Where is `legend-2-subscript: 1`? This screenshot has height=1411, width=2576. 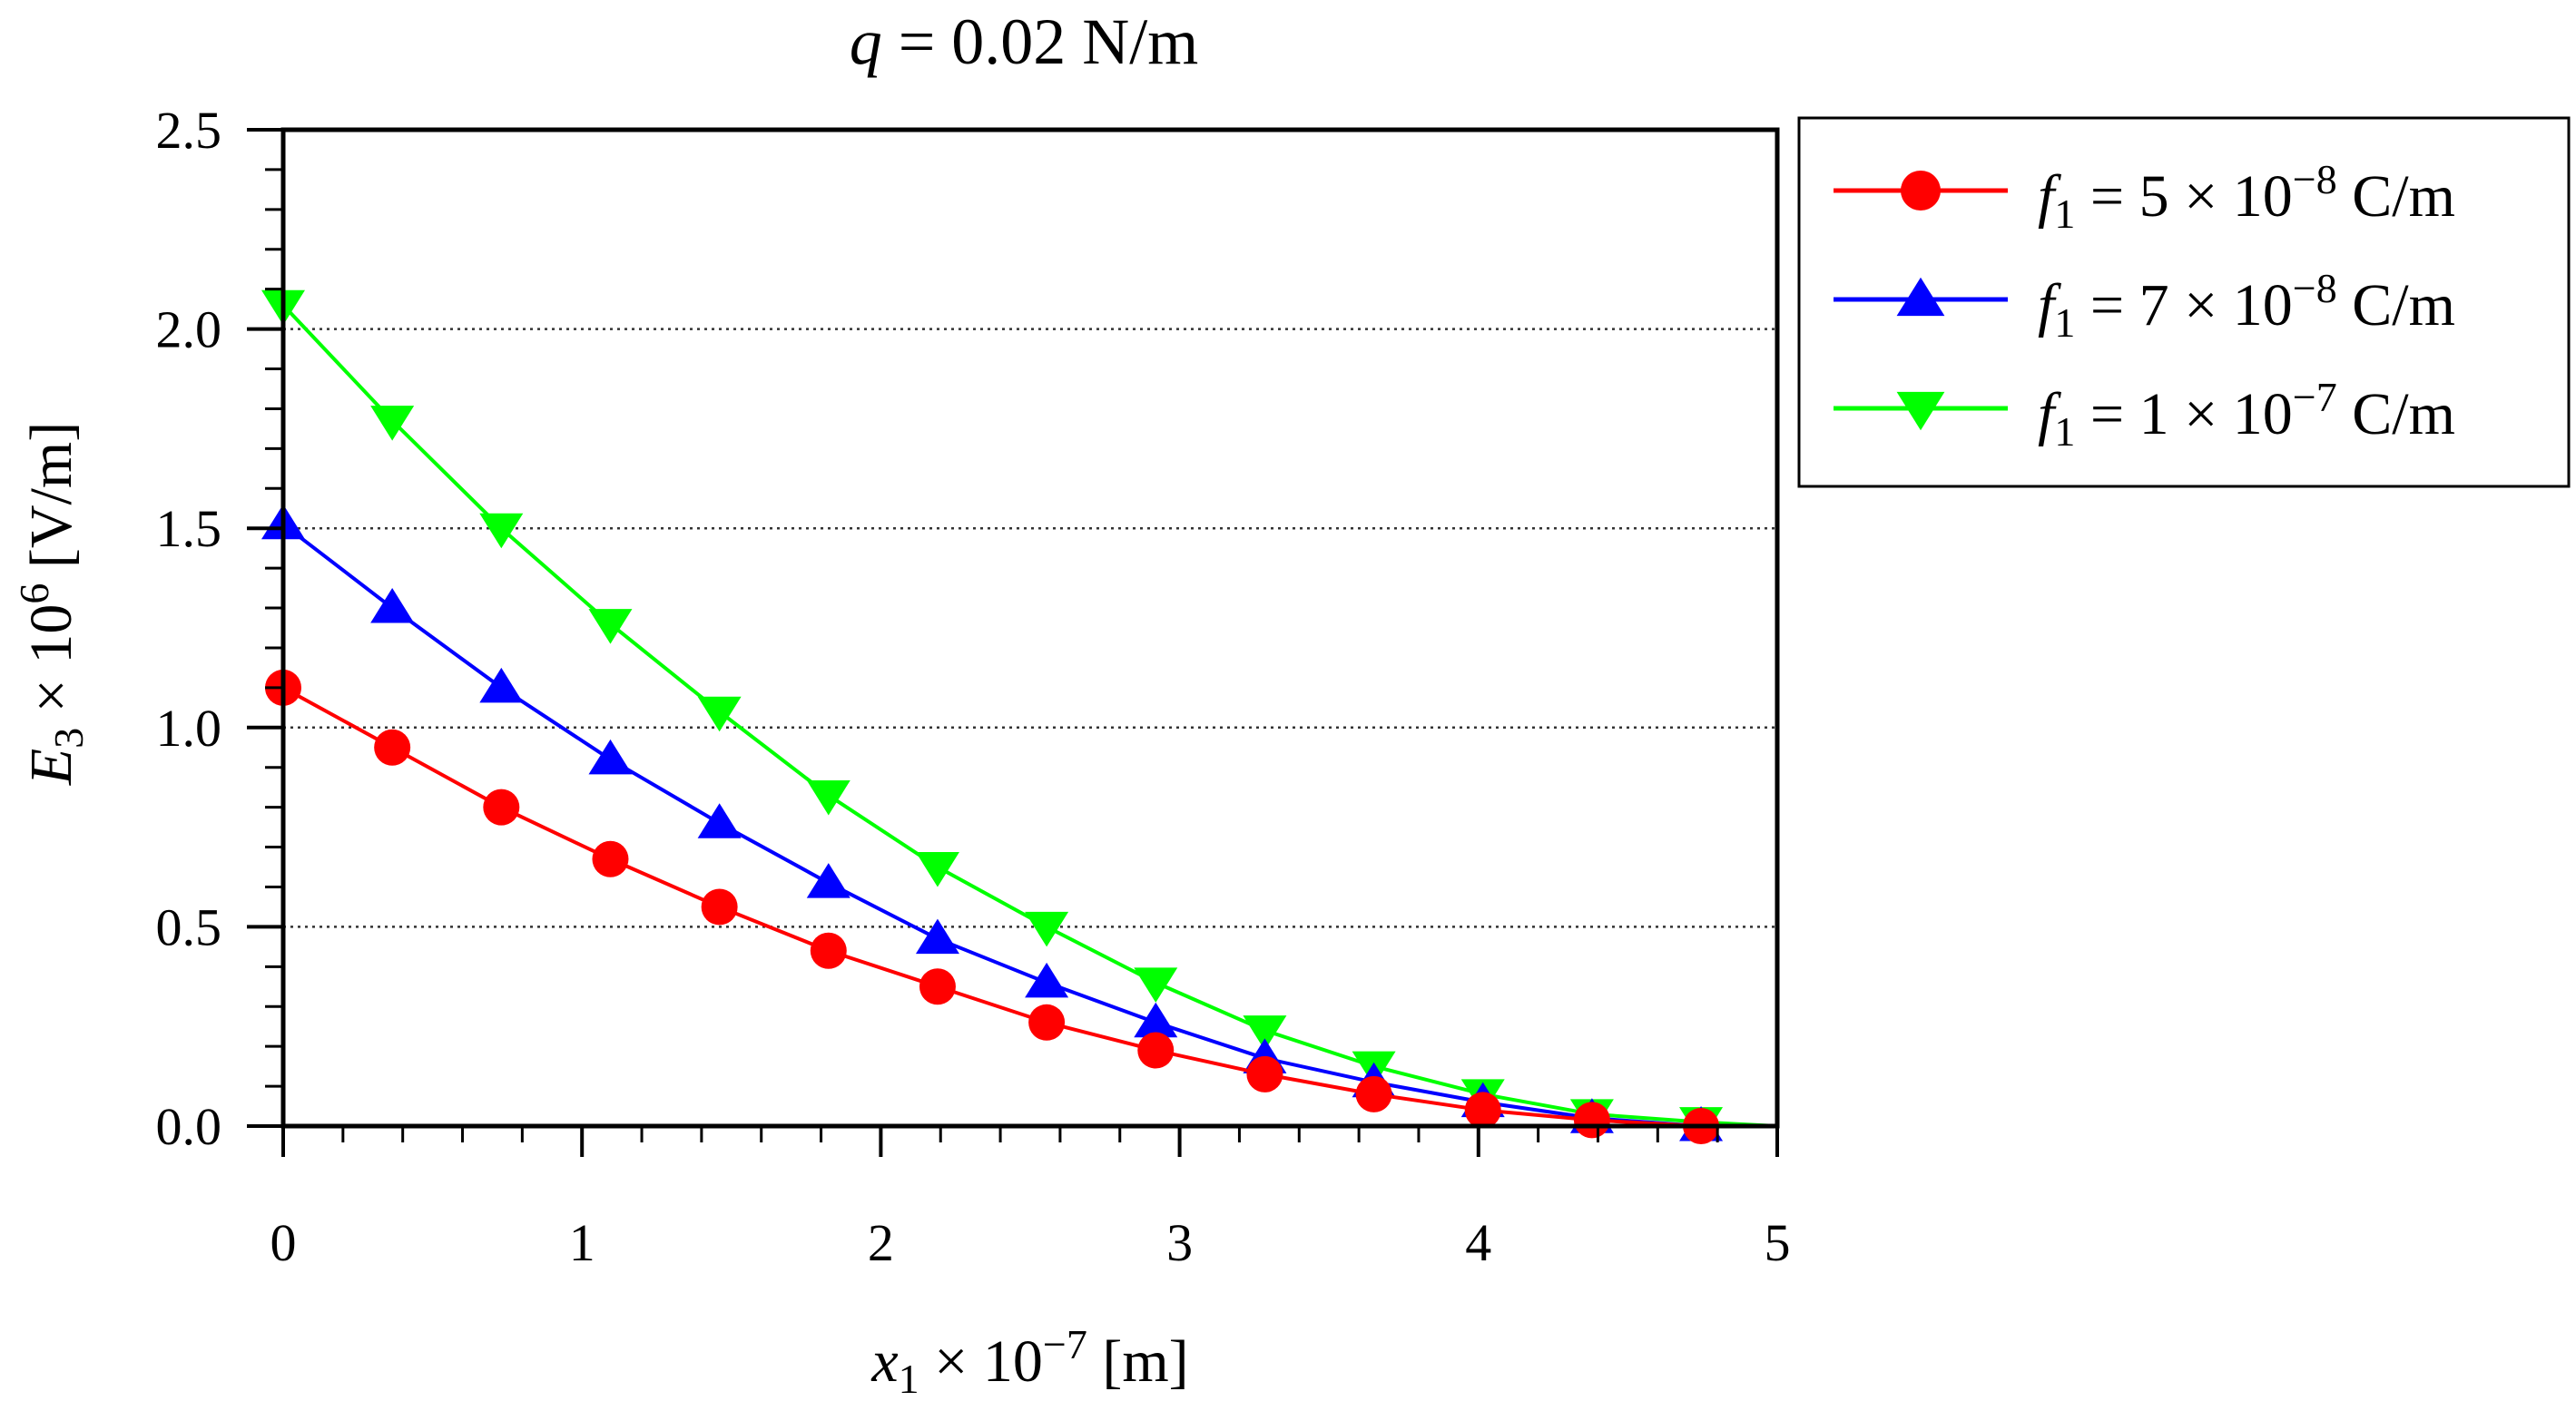 legend-2-subscript: 1 is located at coordinates (2064, 431).